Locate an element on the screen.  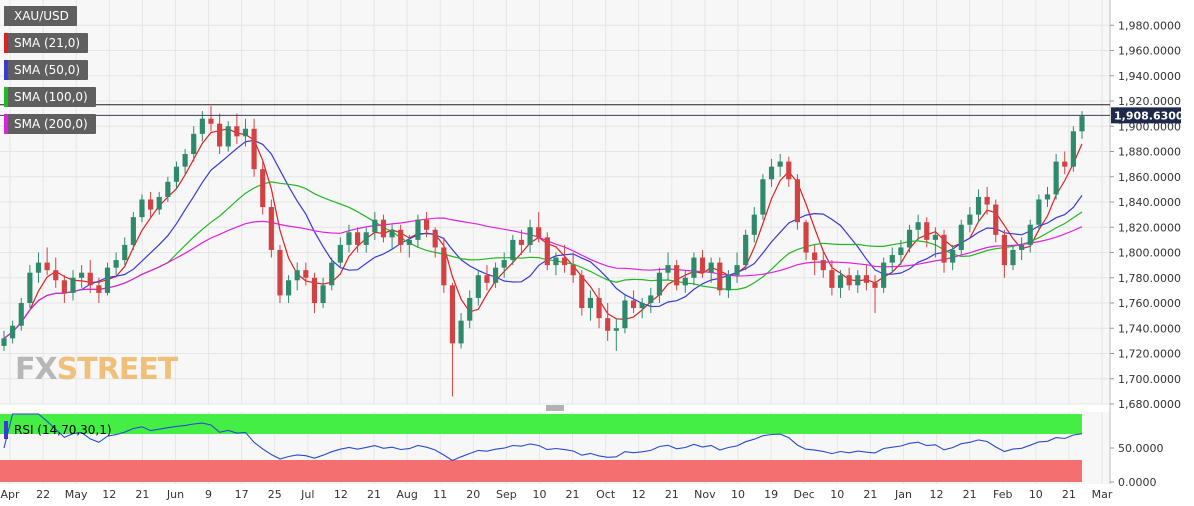
fxstreet-logo: FXSTREET is located at coordinates (97, 369).